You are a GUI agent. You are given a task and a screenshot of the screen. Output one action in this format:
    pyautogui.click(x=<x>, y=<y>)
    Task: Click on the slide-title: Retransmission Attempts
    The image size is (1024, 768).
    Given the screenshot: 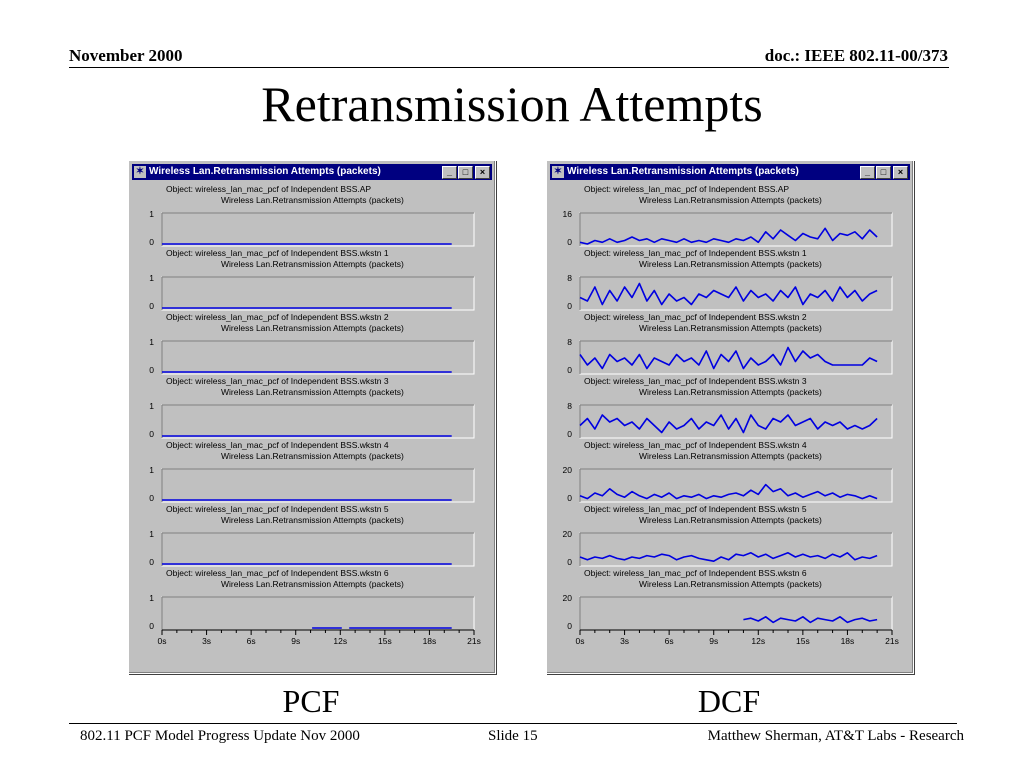 What is the action you would take?
    pyautogui.click(x=512, y=104)
    